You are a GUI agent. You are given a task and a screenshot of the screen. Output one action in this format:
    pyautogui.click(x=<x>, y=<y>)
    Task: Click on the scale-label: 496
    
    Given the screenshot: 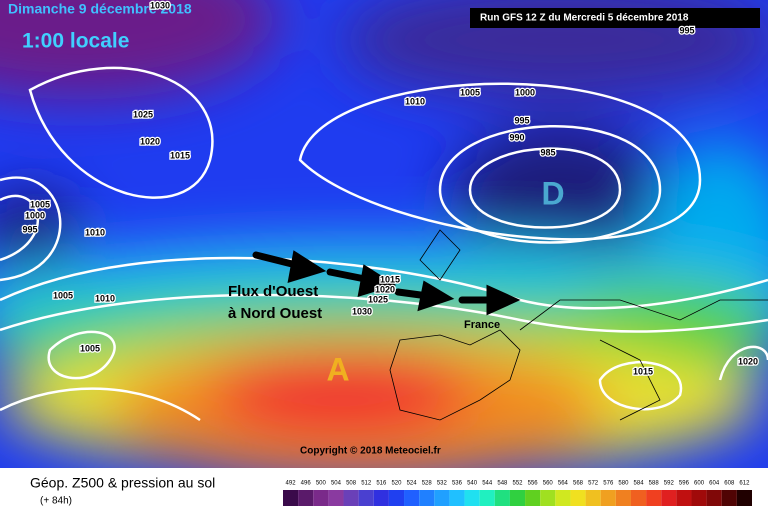 What is the action you would take?
    pyautogui.click(x=306, y=484)
    